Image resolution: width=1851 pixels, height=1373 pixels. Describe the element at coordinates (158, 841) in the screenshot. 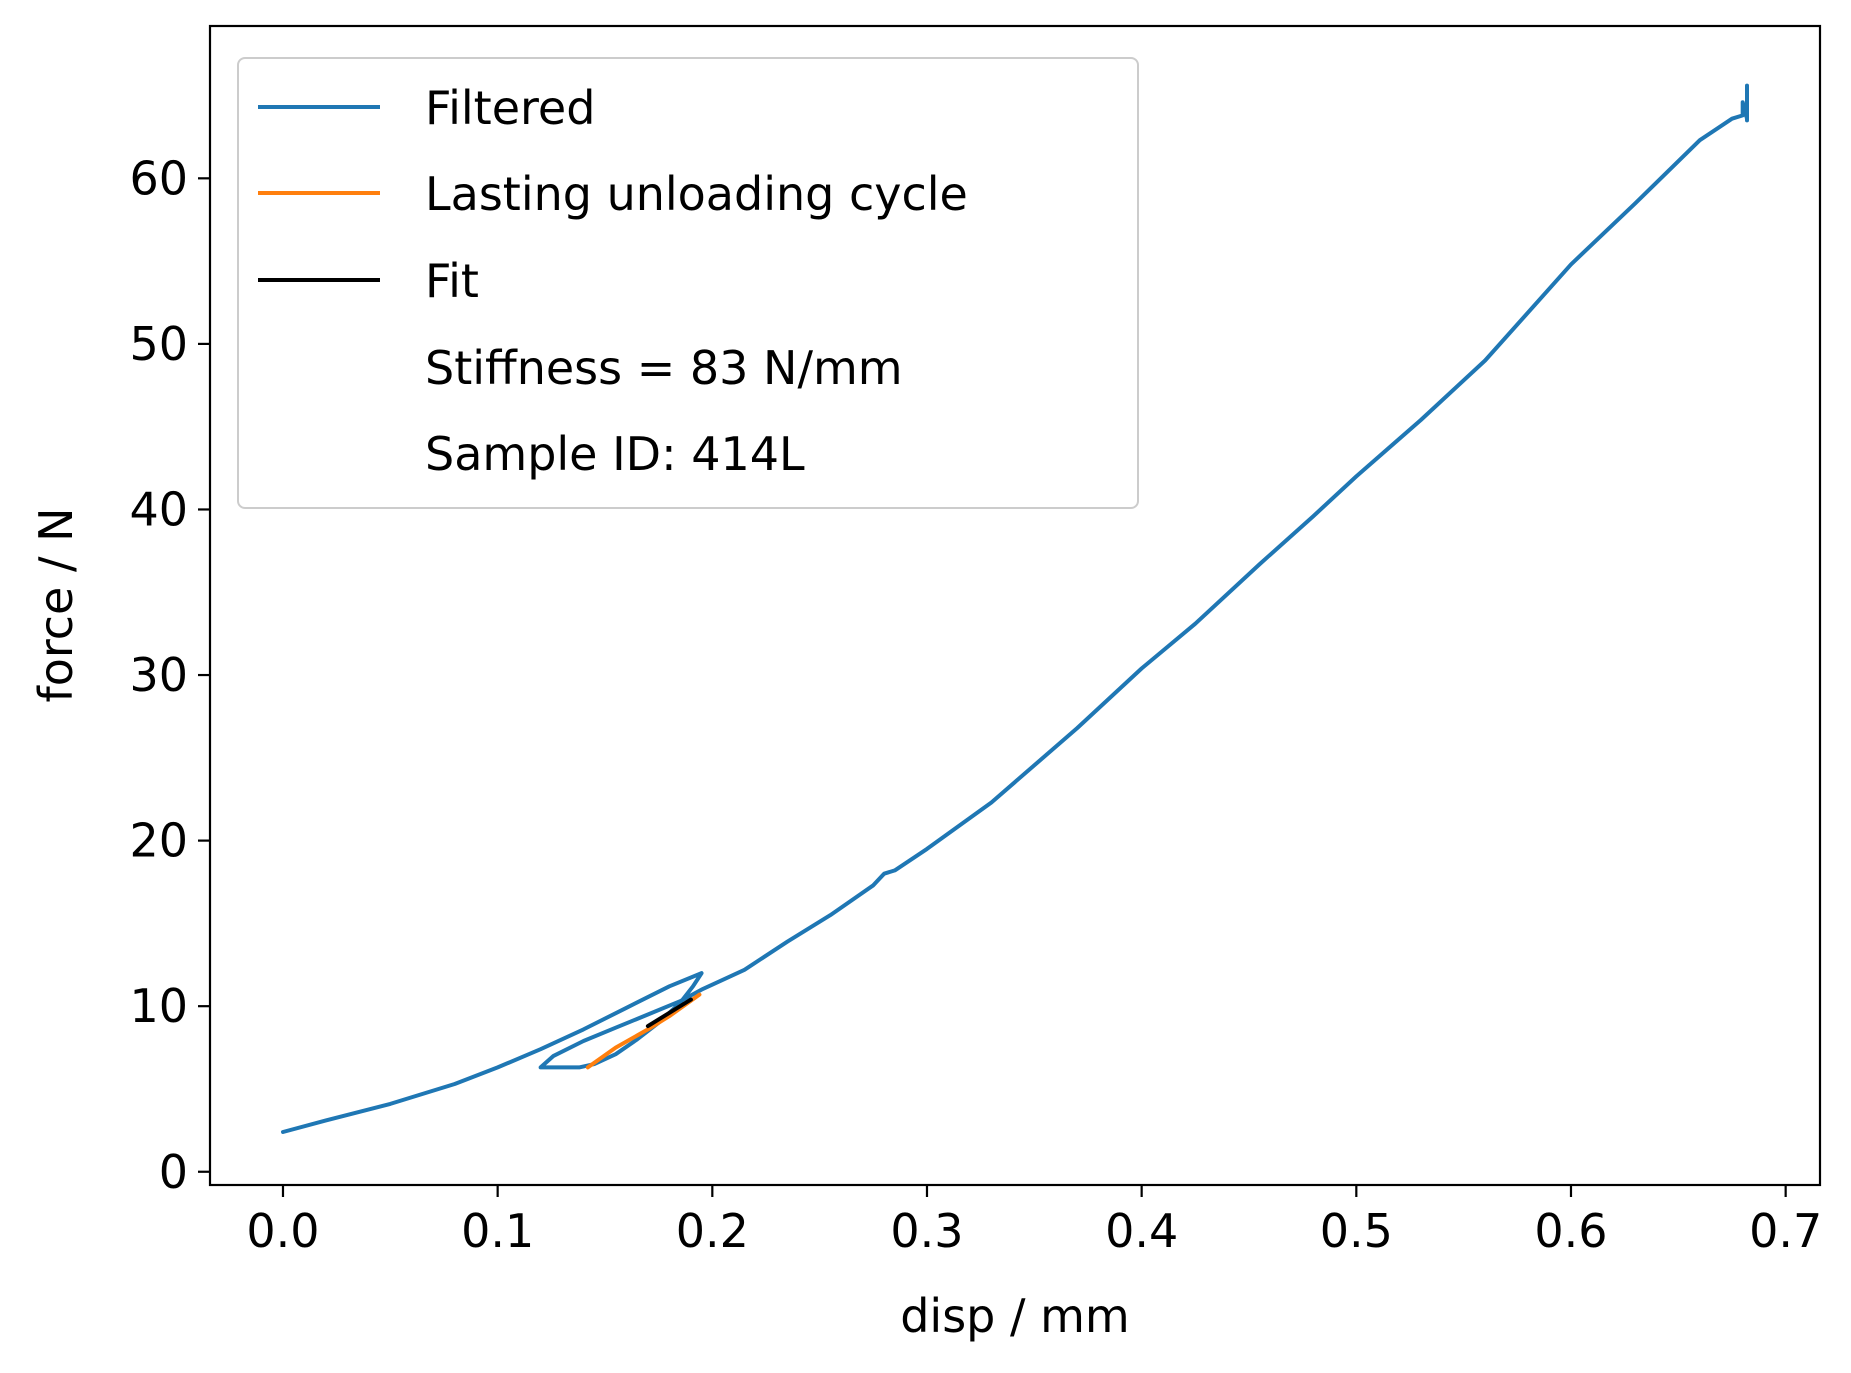

I see `y-tick-label: 20` at that location.